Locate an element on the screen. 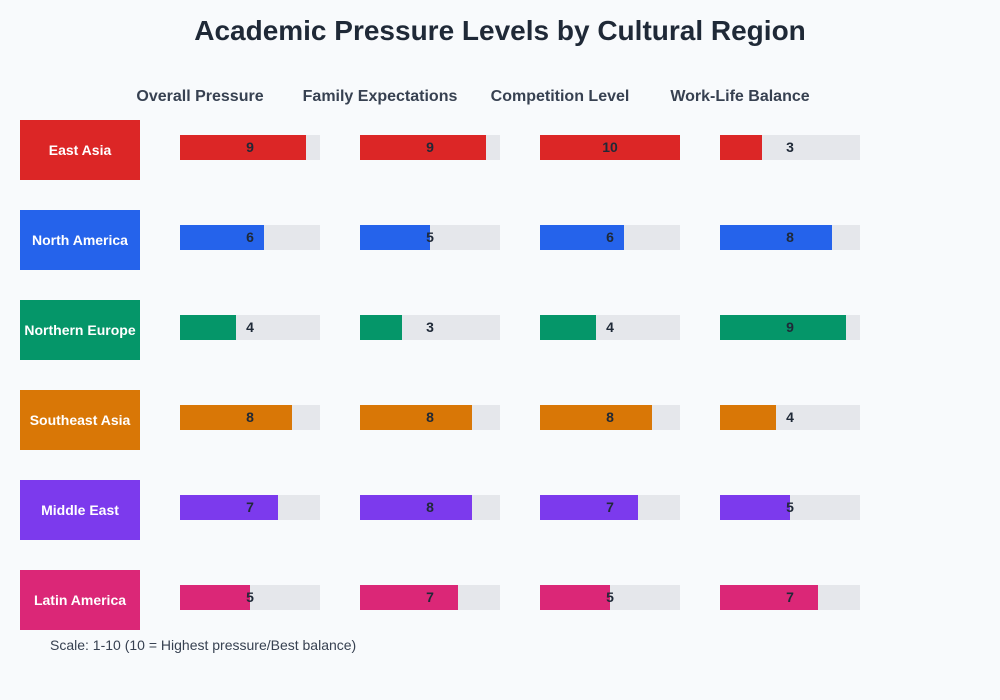 Image resolution: width=1000 pixels, height=700 pixels. region-label: Middle East is located at coordinates (80, 510).